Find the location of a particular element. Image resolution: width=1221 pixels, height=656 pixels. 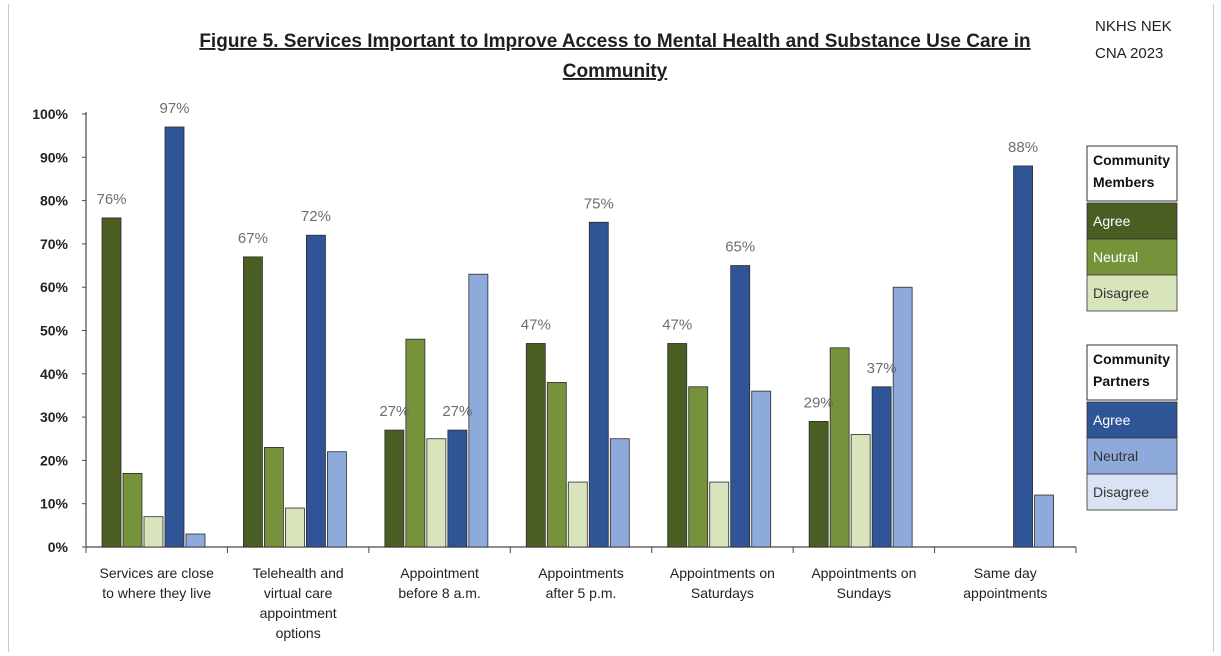

x-tick-label: Appointments after 5 p.m. is located at coordinates (581, 583).